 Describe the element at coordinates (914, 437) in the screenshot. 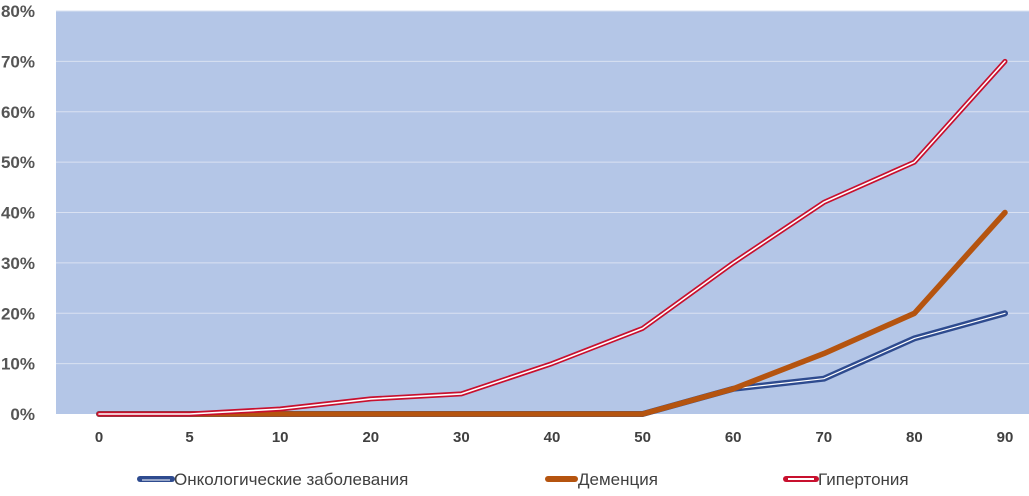

I see `x-tick-label: 80` at that location.